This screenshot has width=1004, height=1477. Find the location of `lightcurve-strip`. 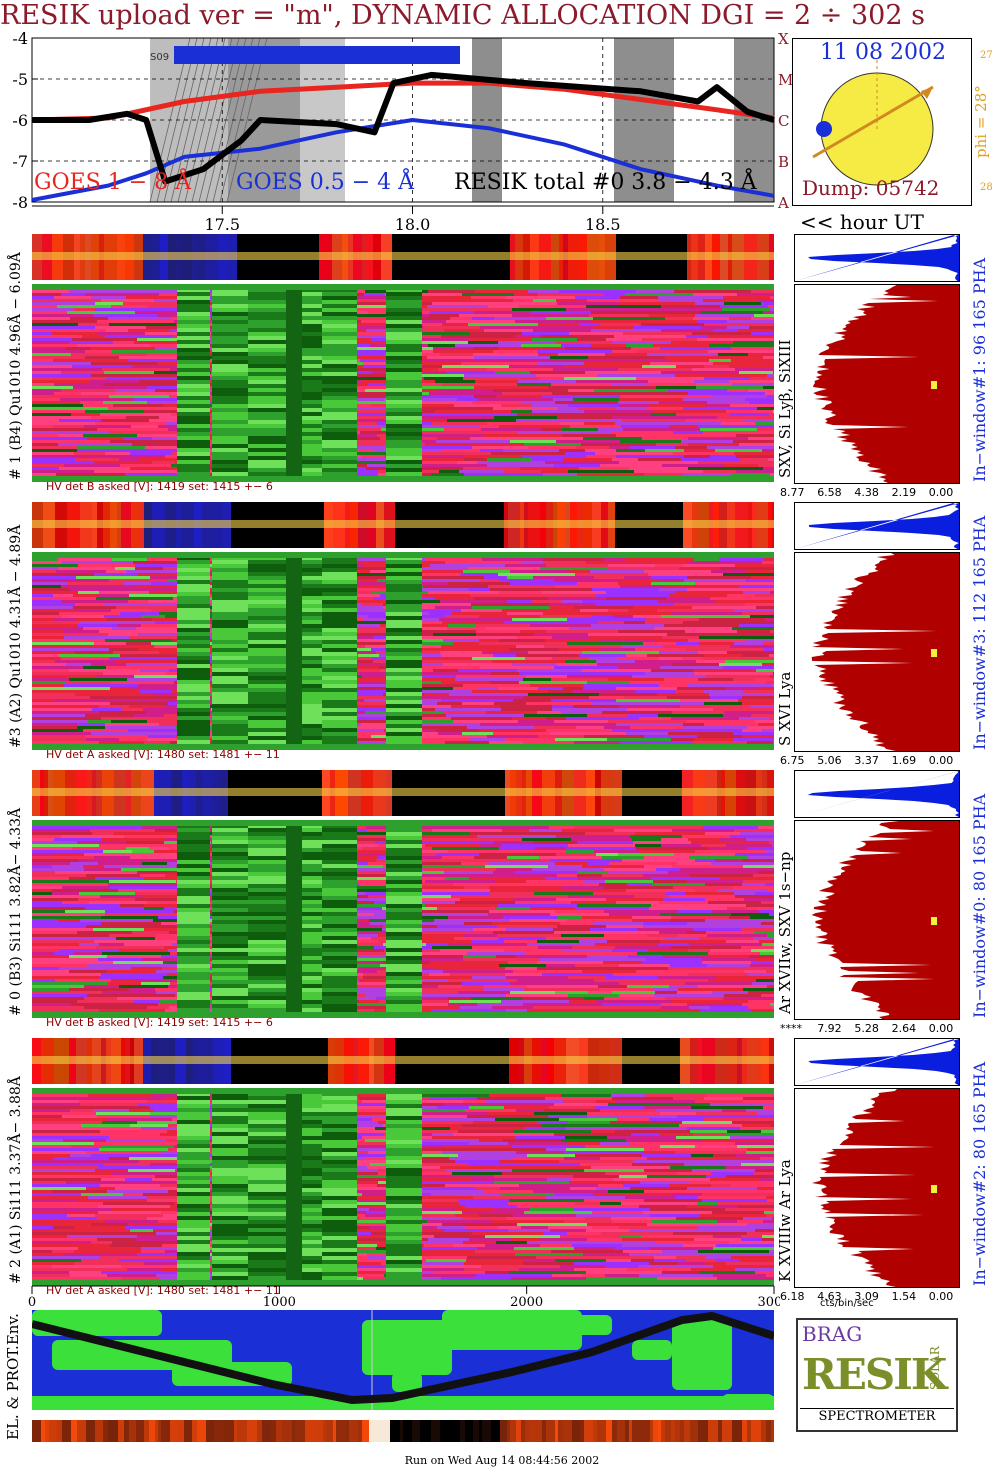

lightcurve-strip is located at coordinates (403, 1061).